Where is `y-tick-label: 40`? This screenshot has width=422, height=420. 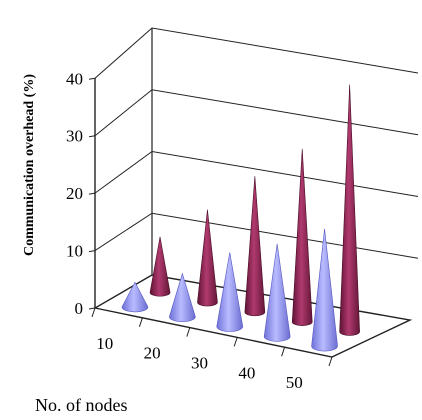 y-tick-label: 40 is located at coordinates (74, 78).